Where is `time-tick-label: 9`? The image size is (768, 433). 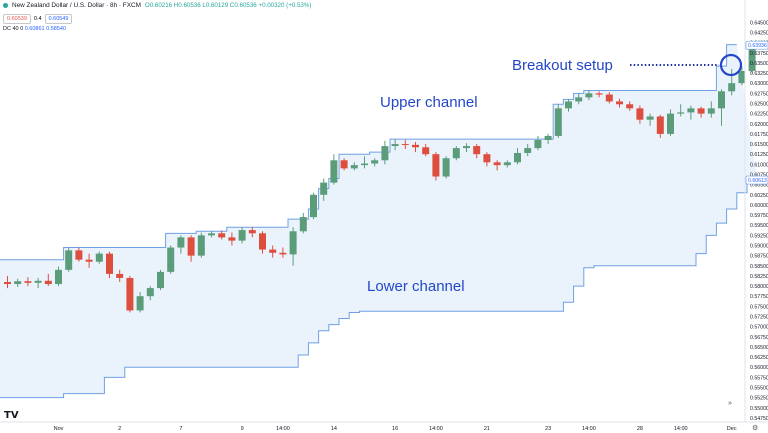
time-tick-label: 9 is located at coordinates (242, 429).